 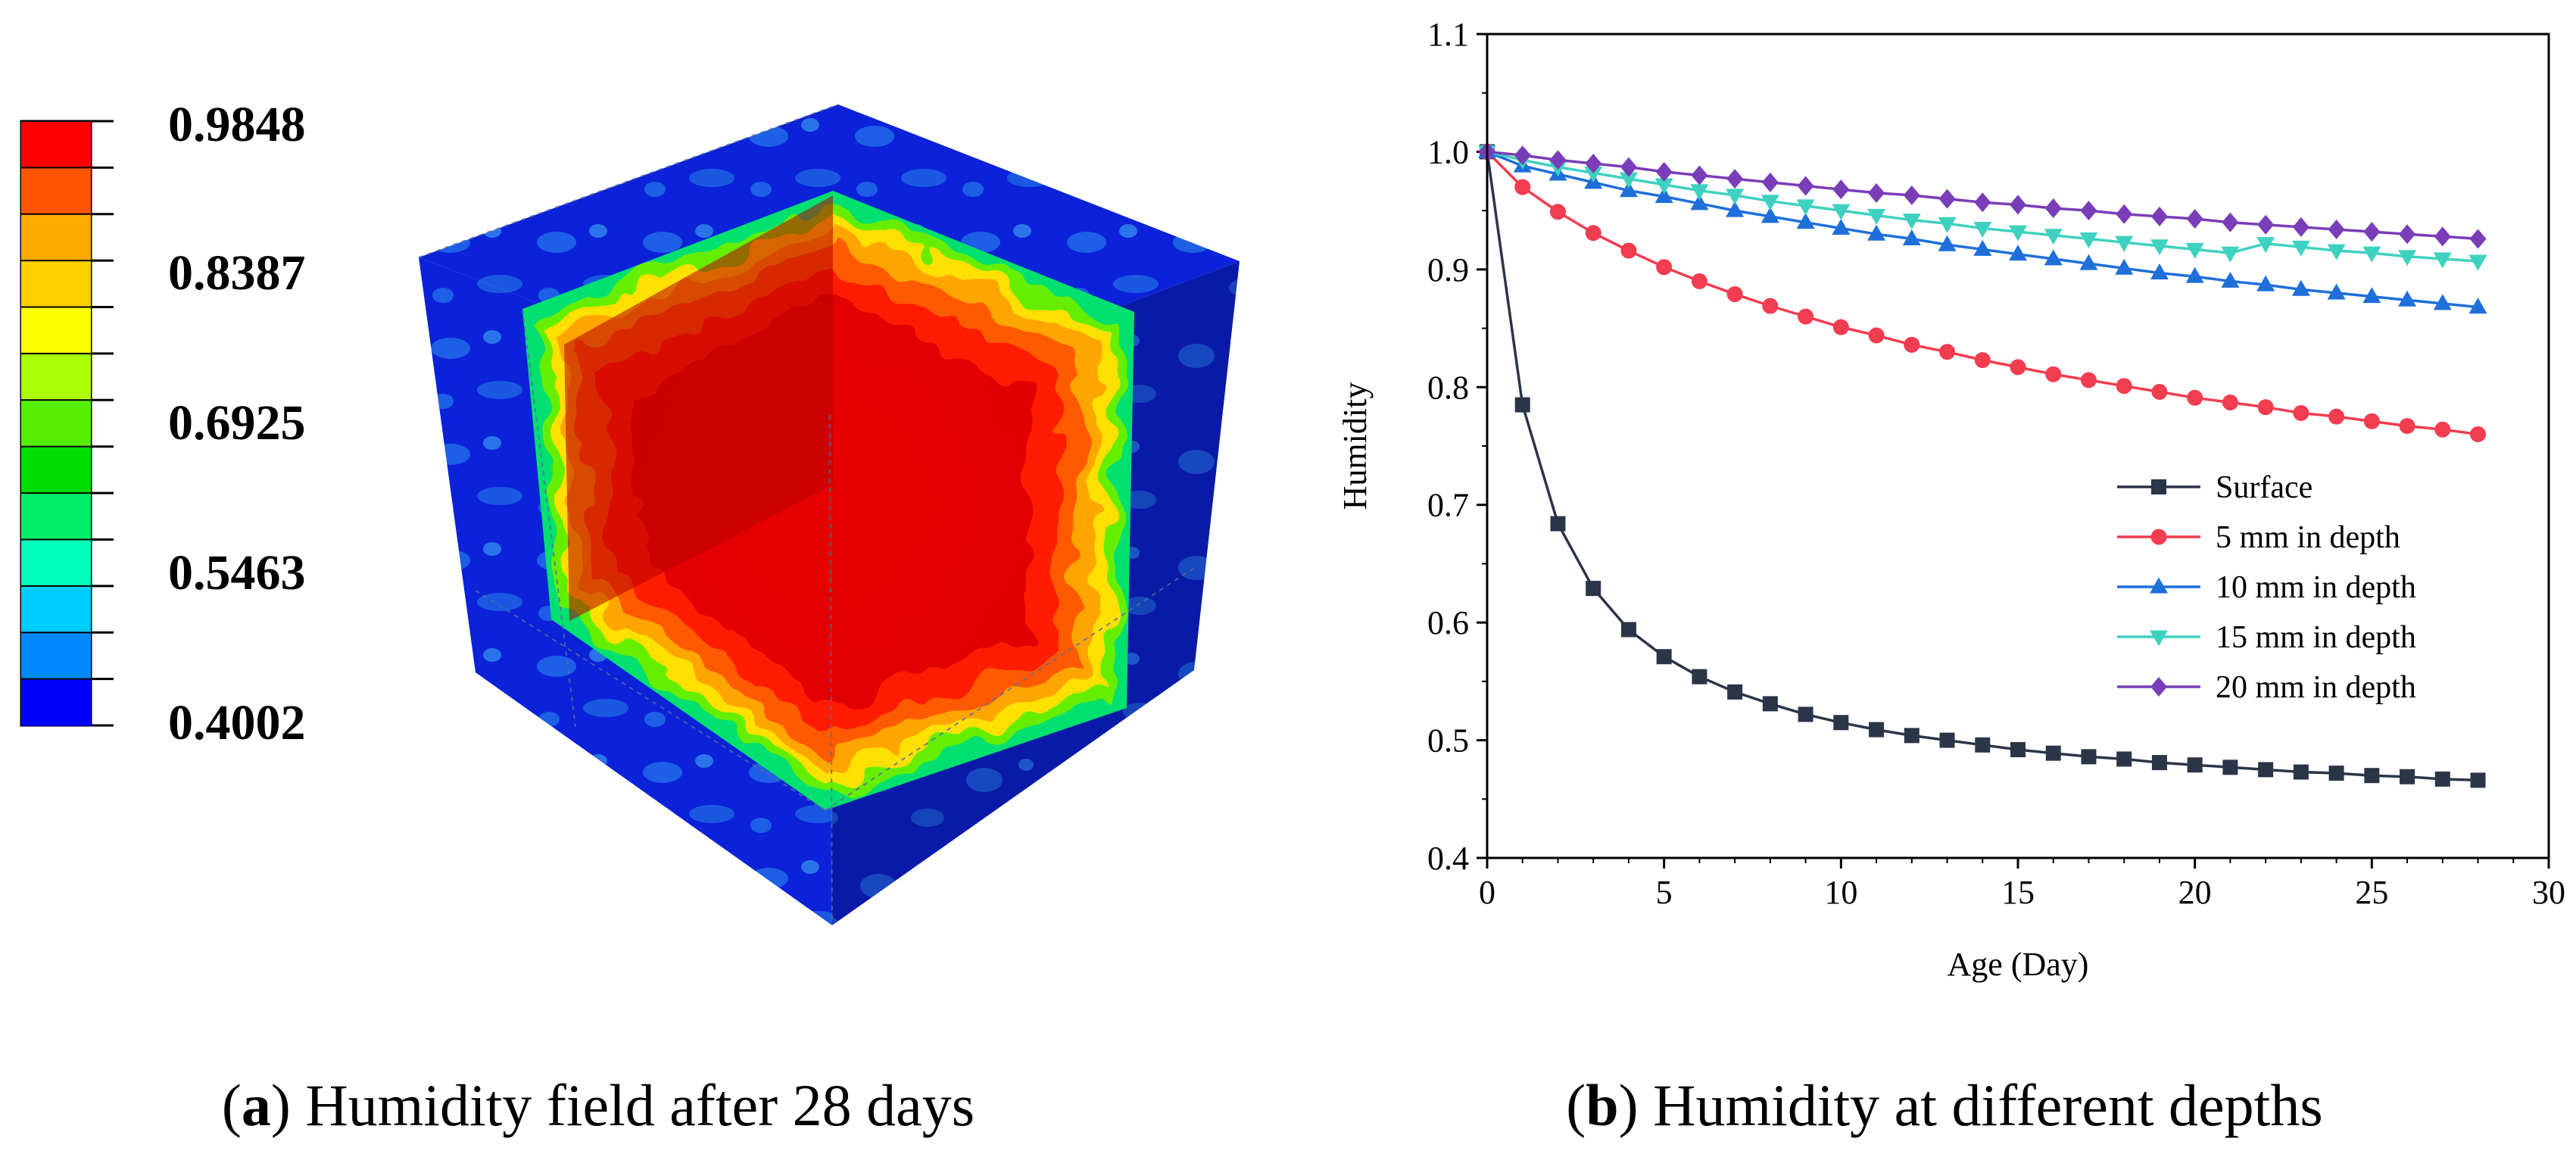 What do you see at coordinates (633, 1105) in the screenshot?
I see `caption-a-text: Humidity field after 28 days` at bounding box center [633, 1105].